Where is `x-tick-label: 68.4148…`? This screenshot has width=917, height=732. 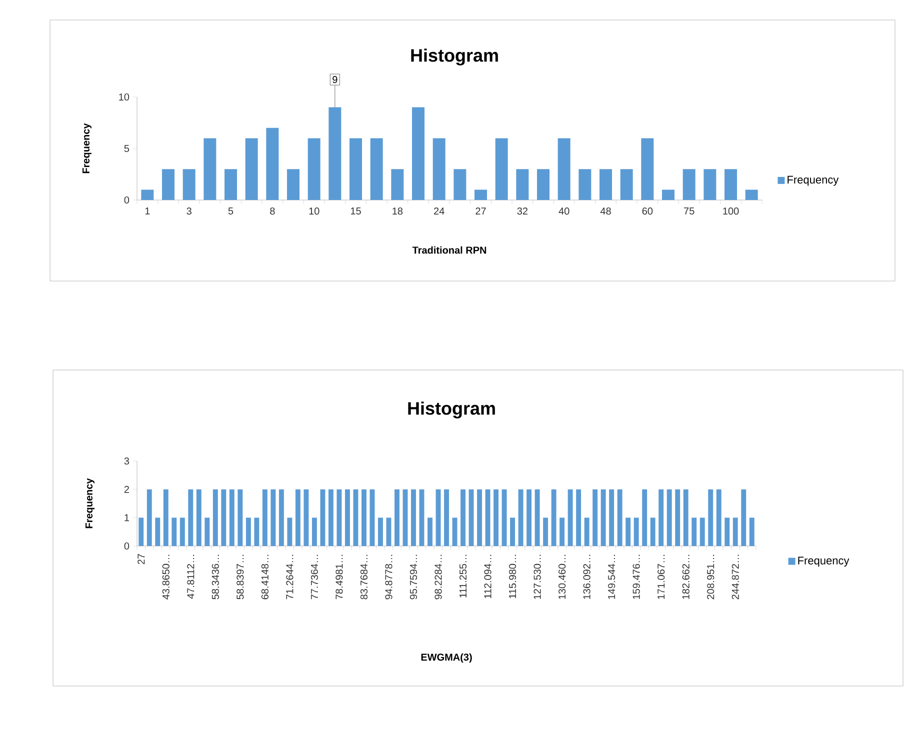
x-tick-label: 68.4148… is located at coordinates (264, 577).